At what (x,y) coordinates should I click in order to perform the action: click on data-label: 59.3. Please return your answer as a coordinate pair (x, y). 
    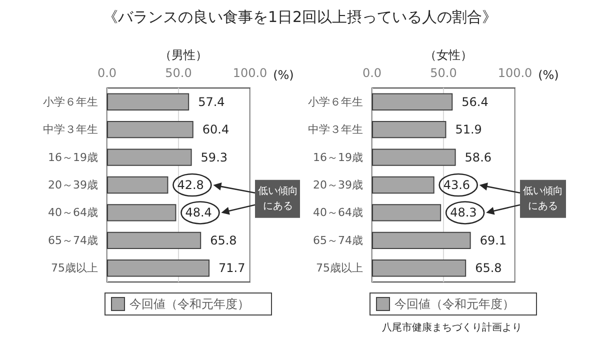
    Looking at the image, I should click on (214, 157).